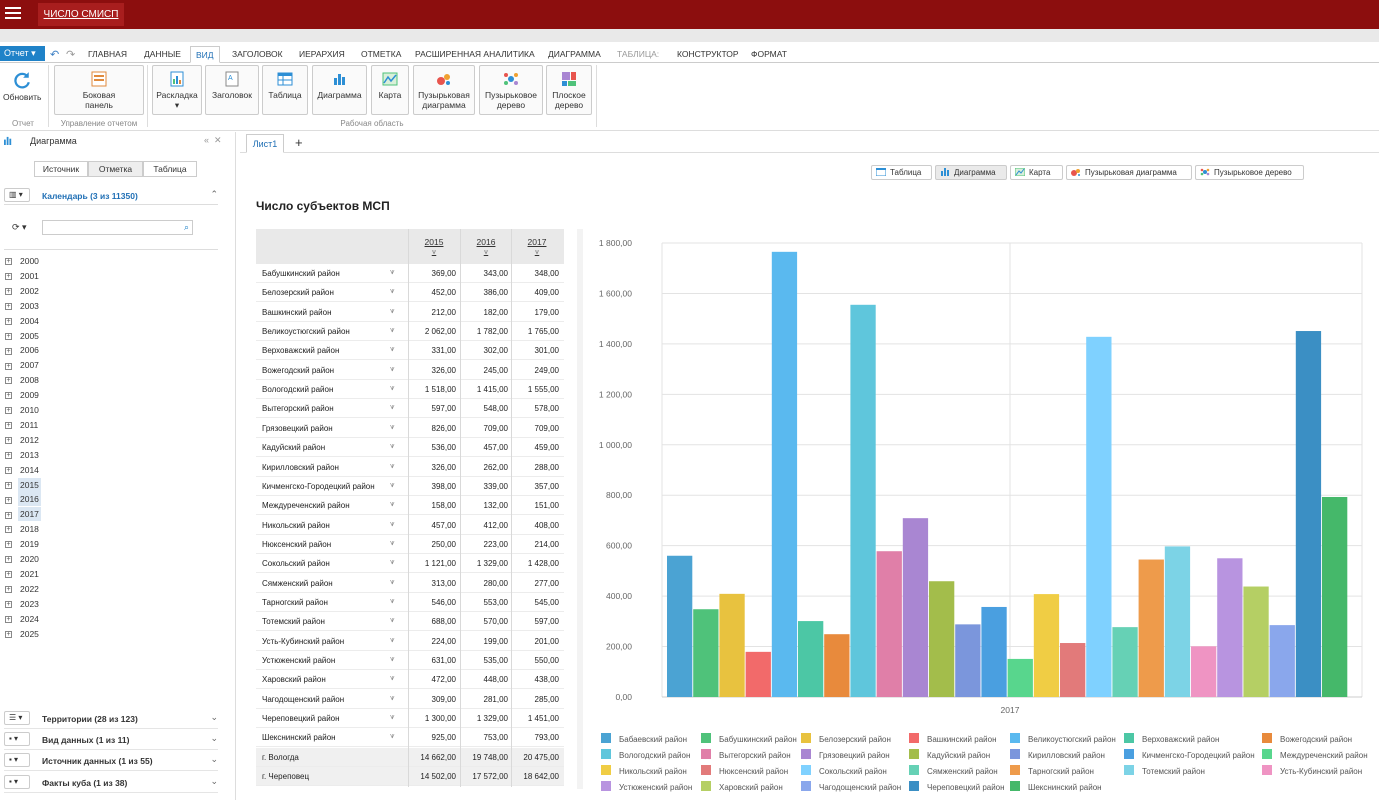  I want to click on table-row: Вожегодский район ⩛ 326,00 245,00 249,00, so click(410, 370).